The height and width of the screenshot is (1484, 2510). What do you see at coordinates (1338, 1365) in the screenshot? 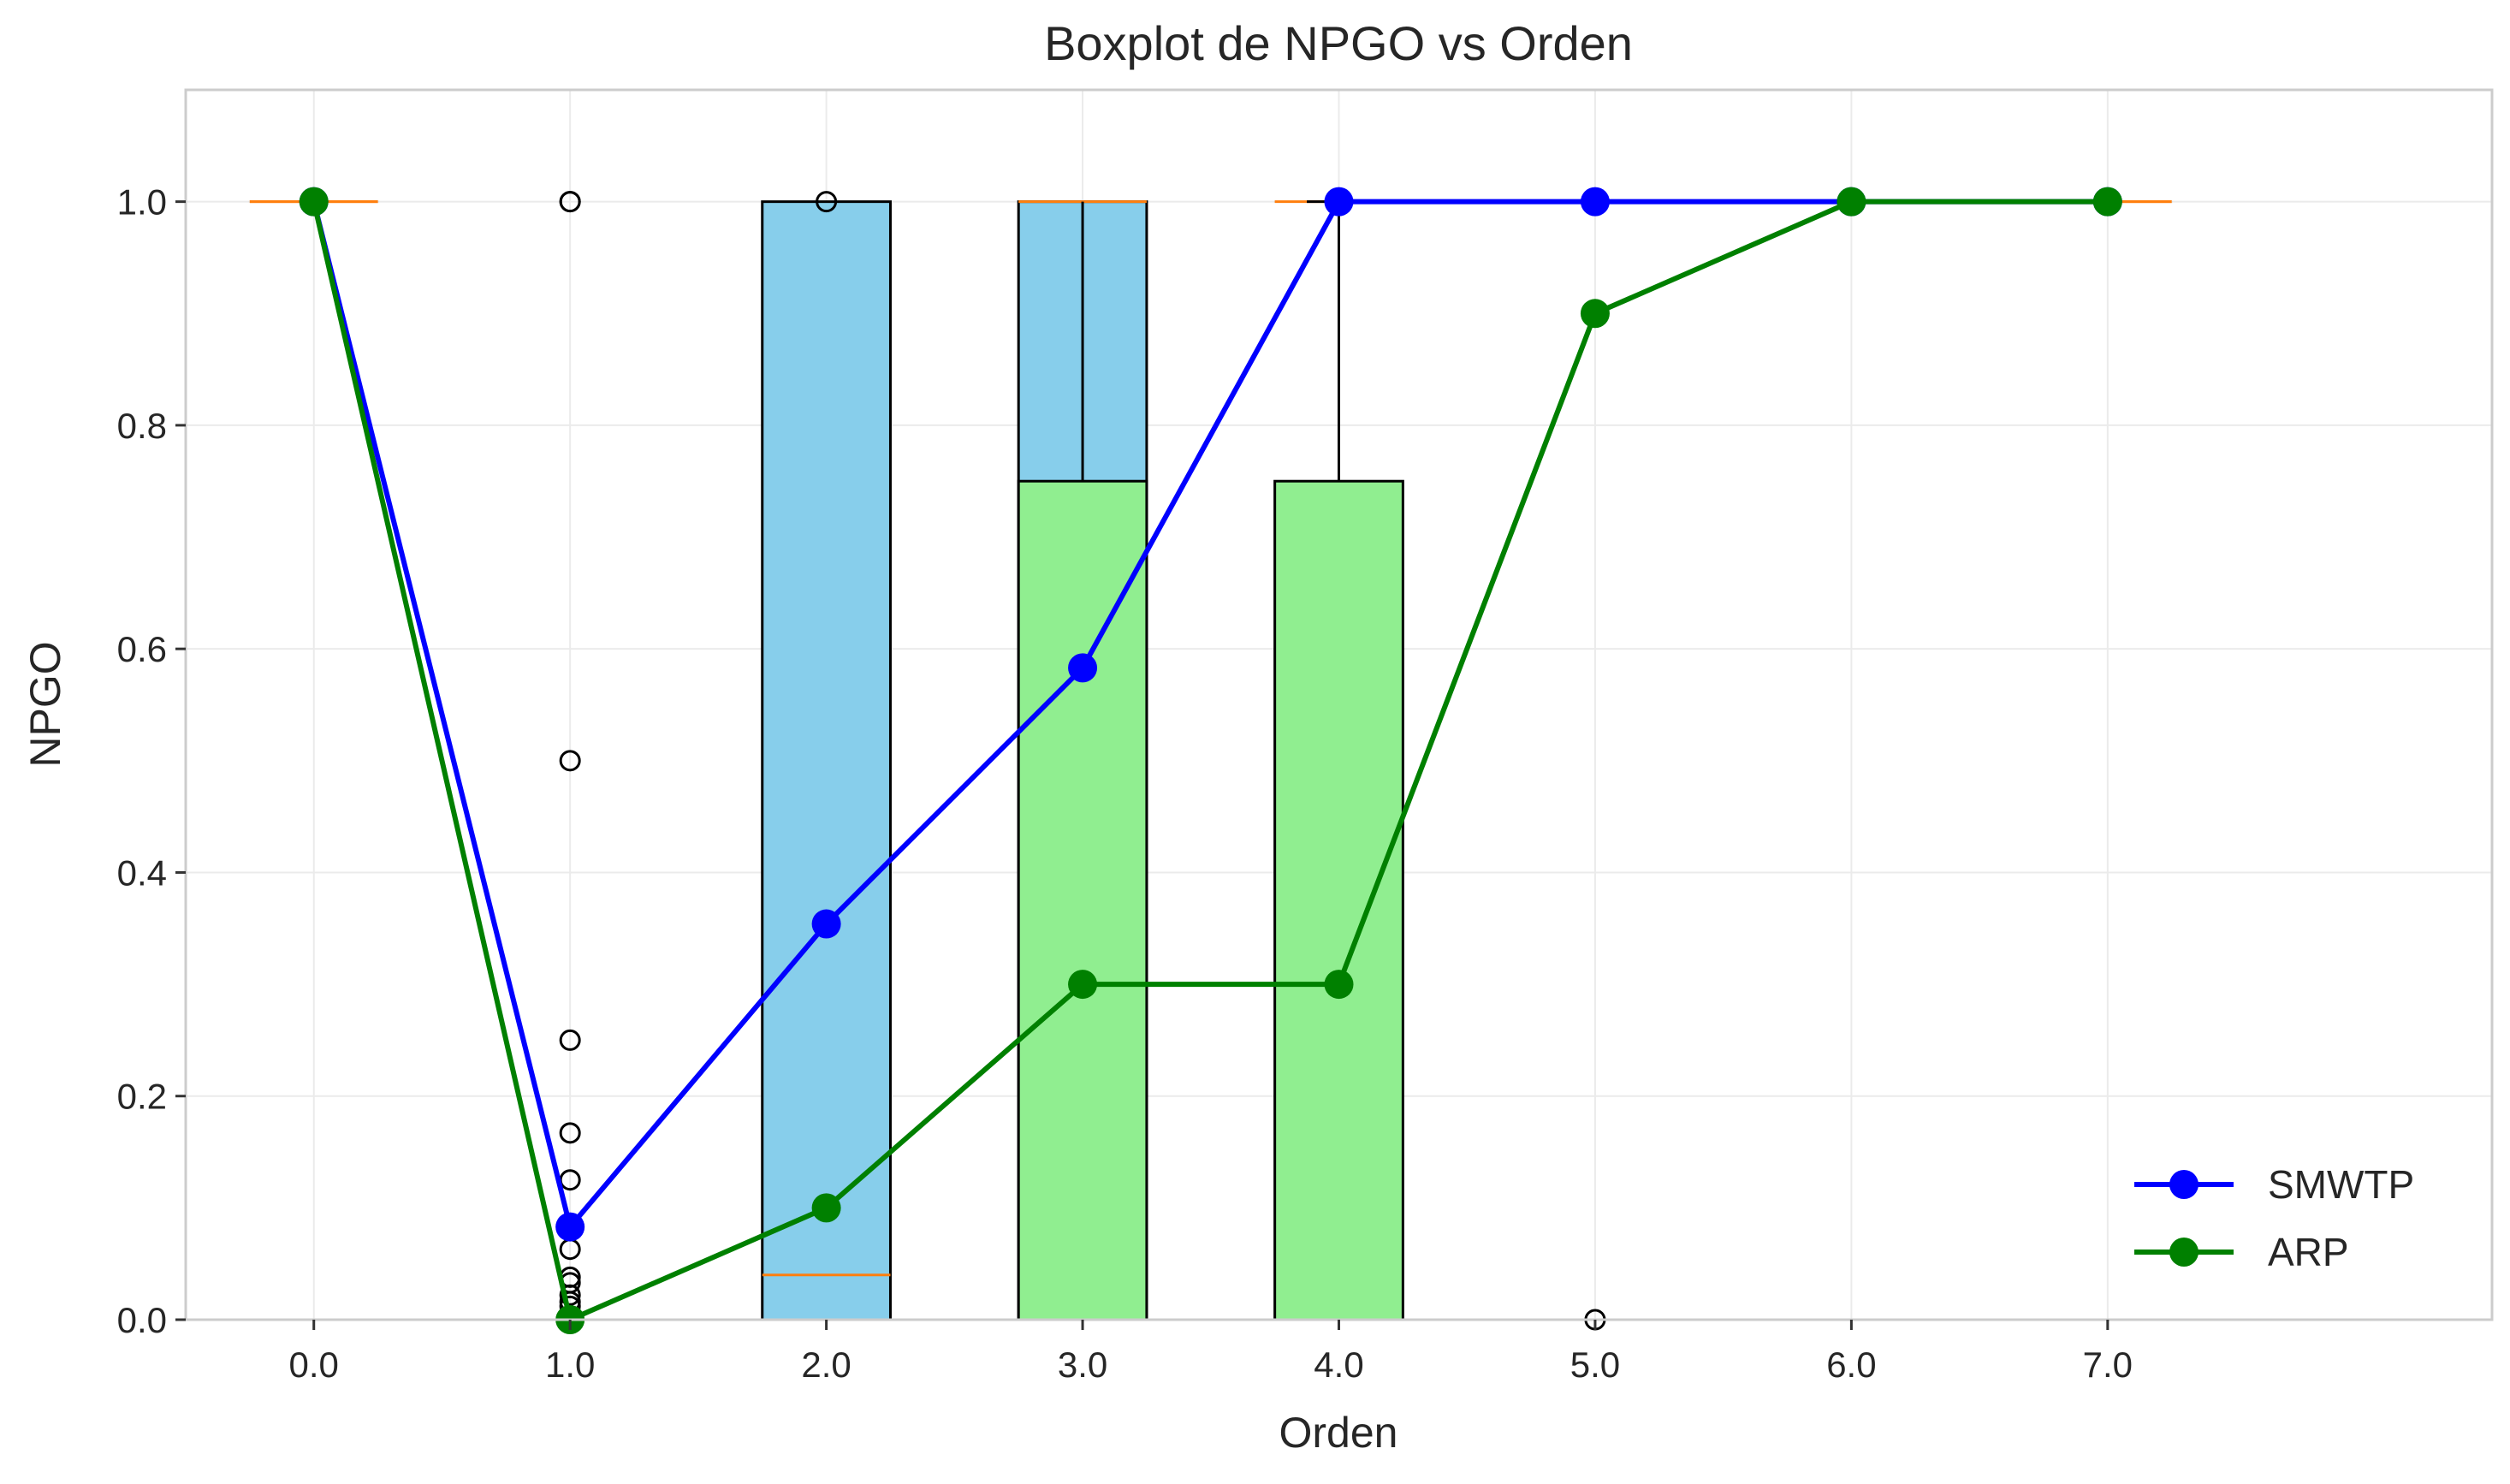
I see `x-tick-label: 4.0` at bounding box center [1338, 1365].